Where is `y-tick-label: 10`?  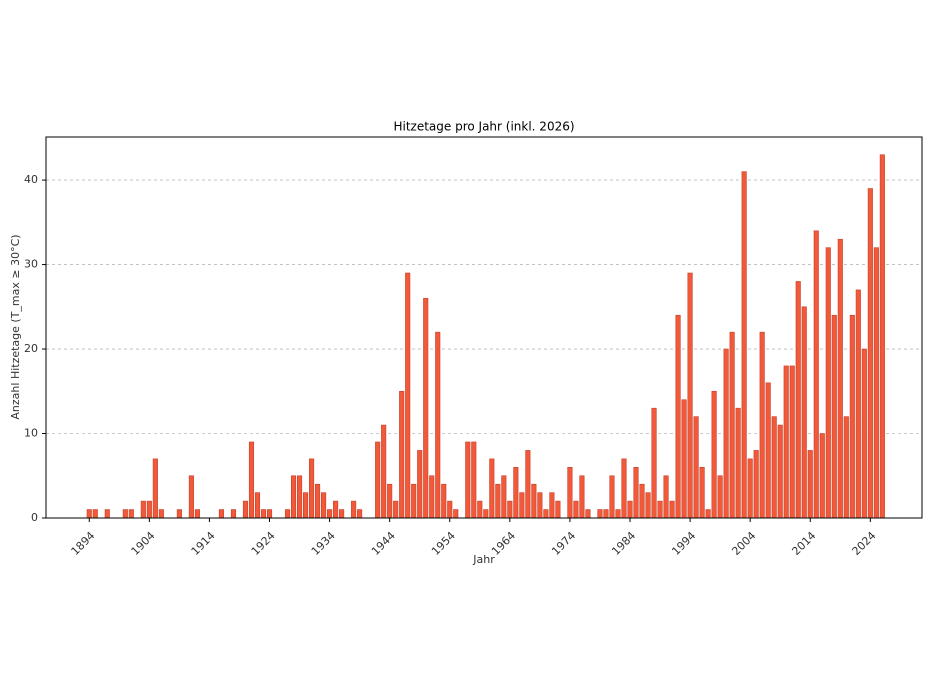
y-tick-label: 10 is located at coordinates (31, 433).